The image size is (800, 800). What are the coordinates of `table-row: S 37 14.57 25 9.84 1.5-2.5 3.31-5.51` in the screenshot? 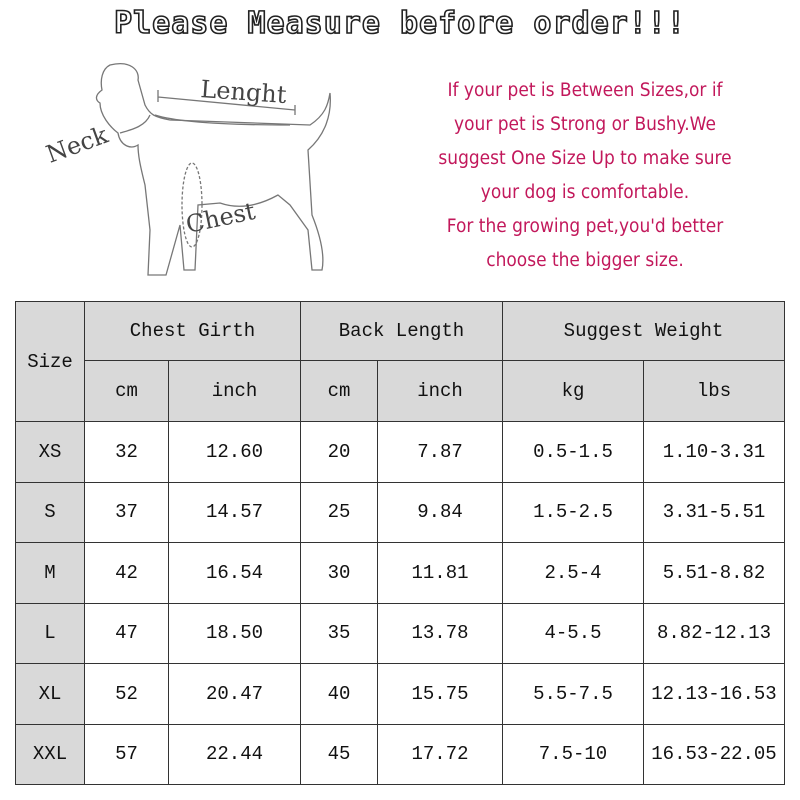 It's located at (400, 512).